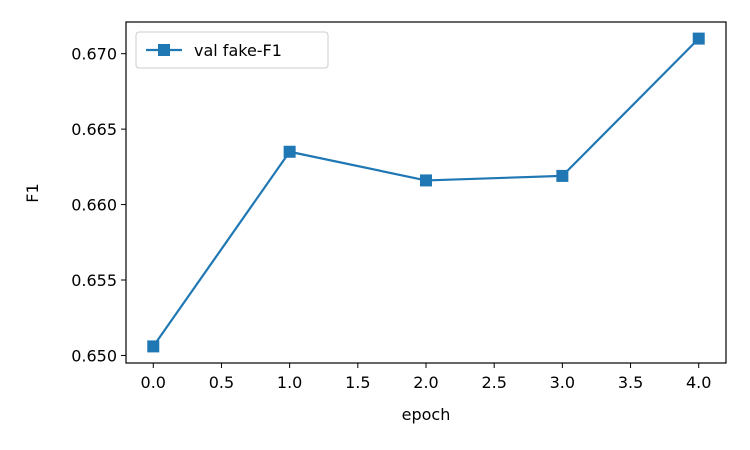  Describe the element at coordinates (153, 382) in the screenshot. I see `x-tick-label: 0.0` at that location.